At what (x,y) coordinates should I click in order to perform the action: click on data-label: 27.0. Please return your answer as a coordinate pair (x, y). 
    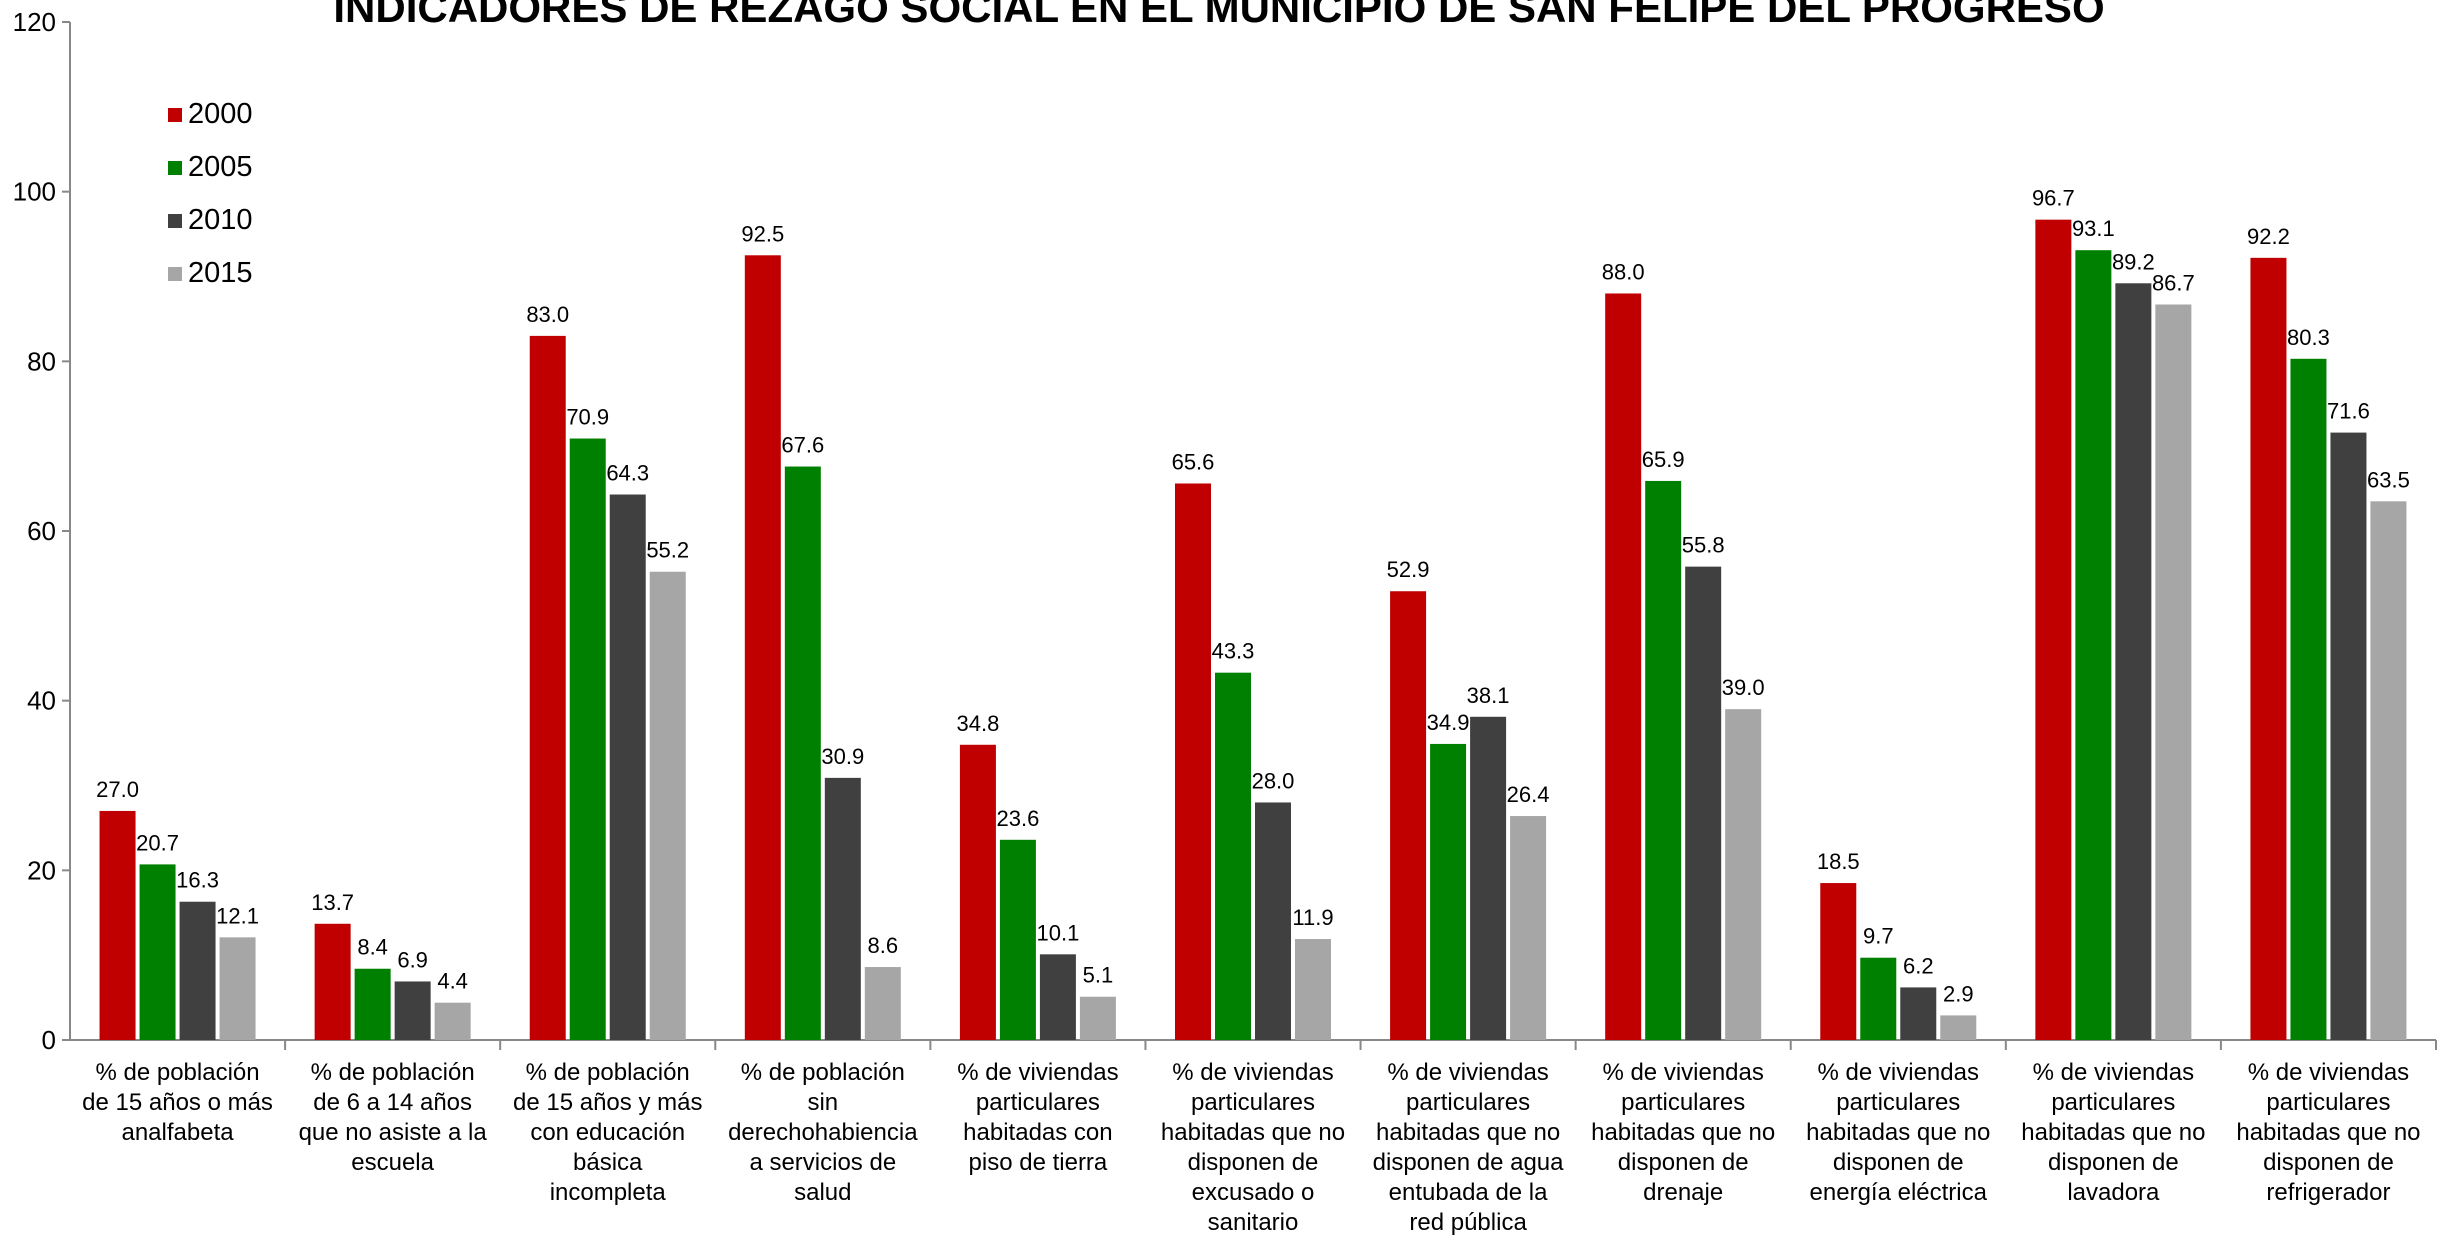
    Looking at the image, I should click on (117, 789).